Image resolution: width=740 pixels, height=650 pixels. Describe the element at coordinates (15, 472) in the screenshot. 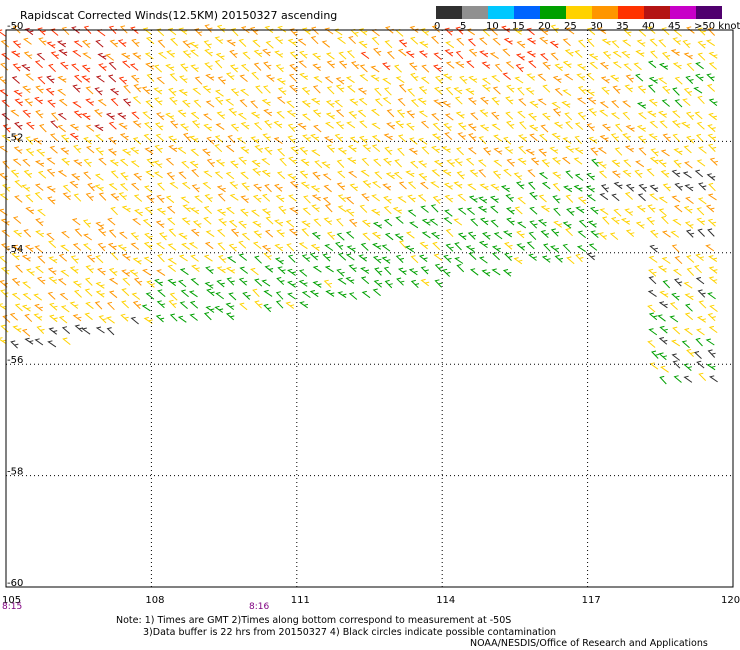

I see `y-tick-label: -58` at that location.